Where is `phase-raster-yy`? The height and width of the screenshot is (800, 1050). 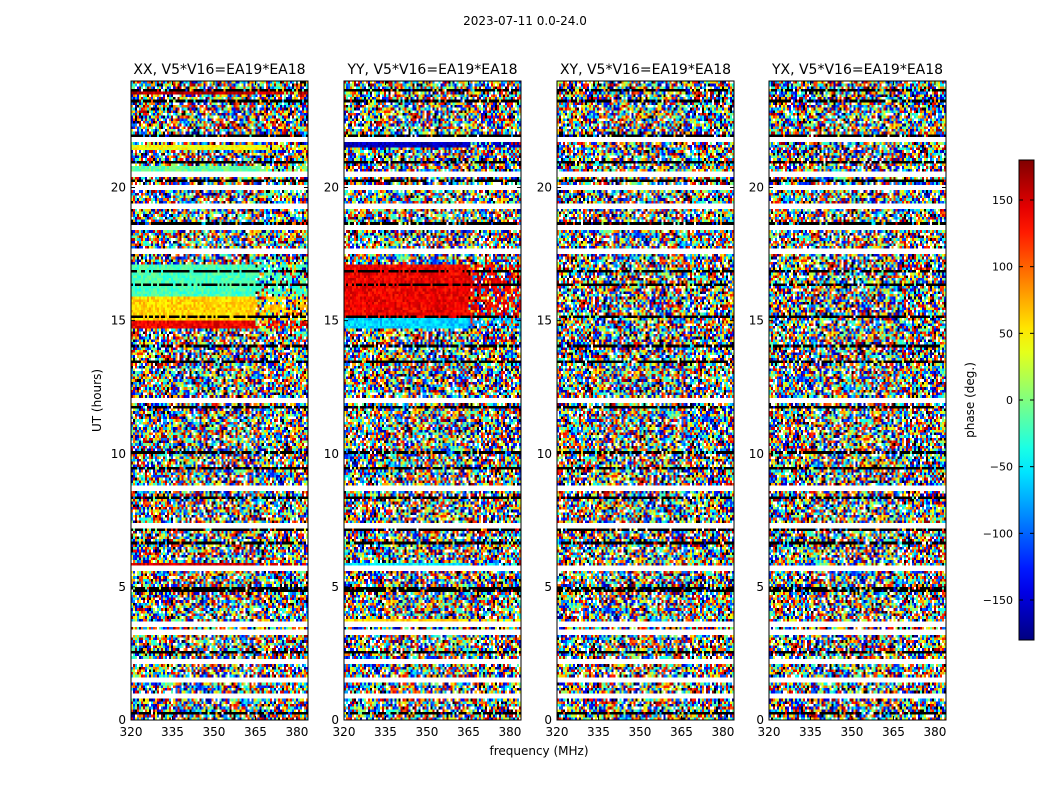
phase-raster-yy is located at coordinates (432, 400).